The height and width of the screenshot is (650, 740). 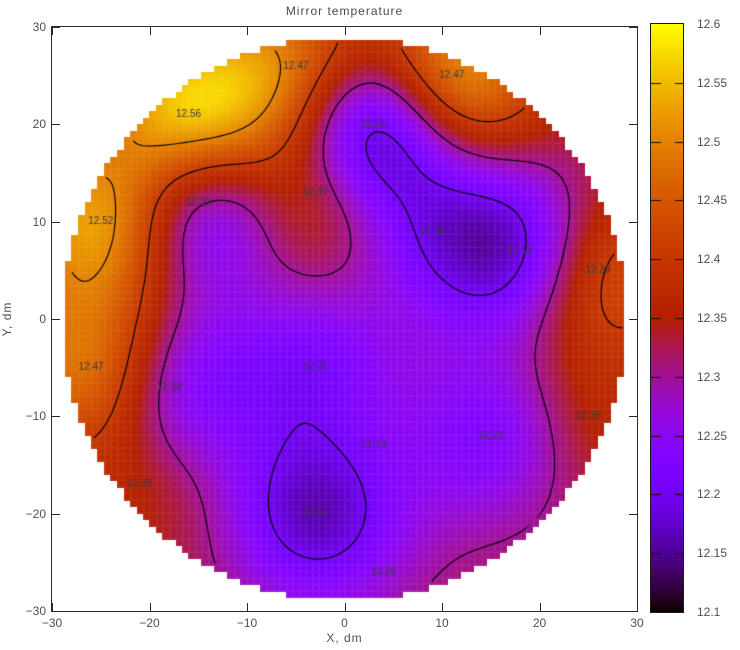 What do you see at coordinates (539, 623) in the screenshot?
I see `x-tick-label: 20` at bounding box center [539, 623].